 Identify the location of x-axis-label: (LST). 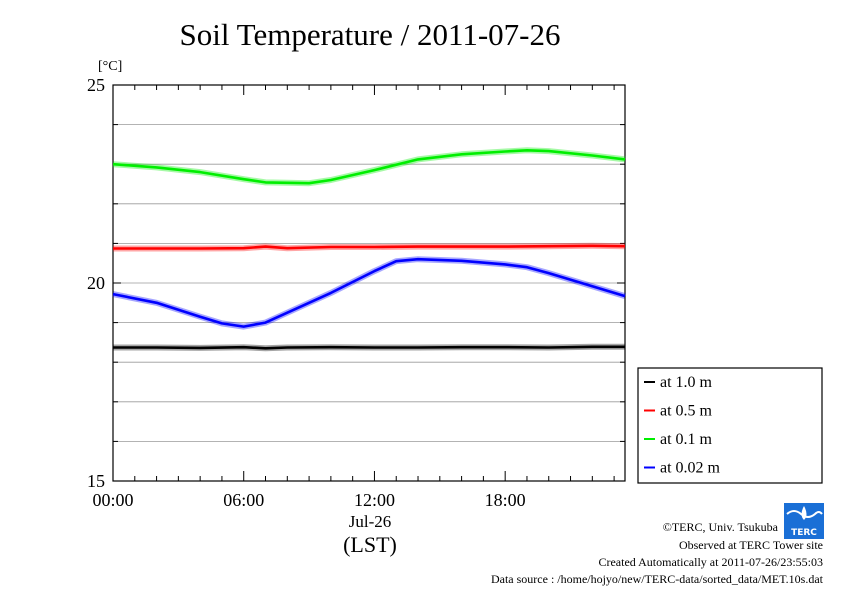
(370, 544).